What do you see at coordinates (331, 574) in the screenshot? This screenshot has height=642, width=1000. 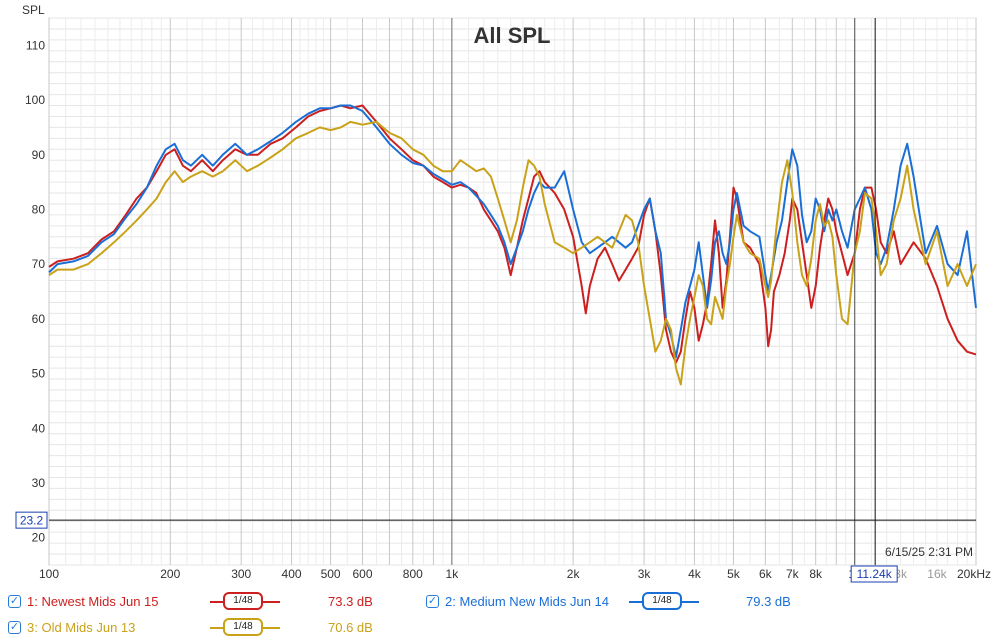 I see `x-tick-label: 500` at bounding box center [331, 574].